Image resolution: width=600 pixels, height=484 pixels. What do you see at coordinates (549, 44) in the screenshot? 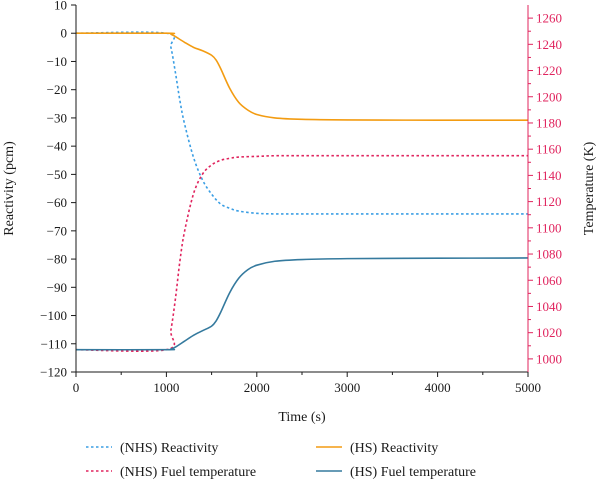
I see `y-right-tick-label: 1240` at bounding box center [549, 44].